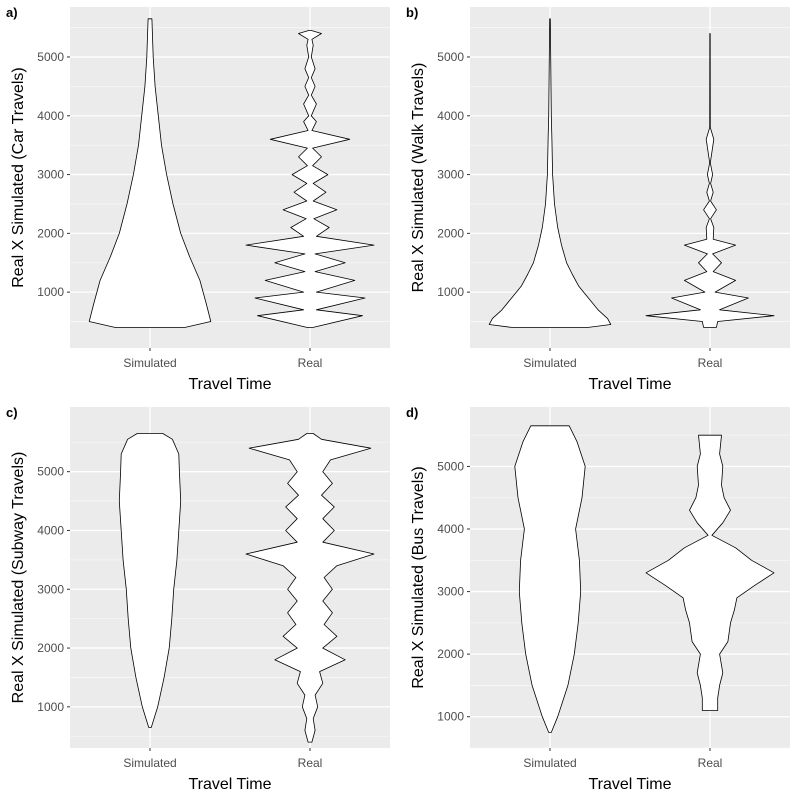 The image size is (800, 800). Describe the element at coordinates (12, 412) in the screenshot. I see `panel-tag-c: c)` at that location.